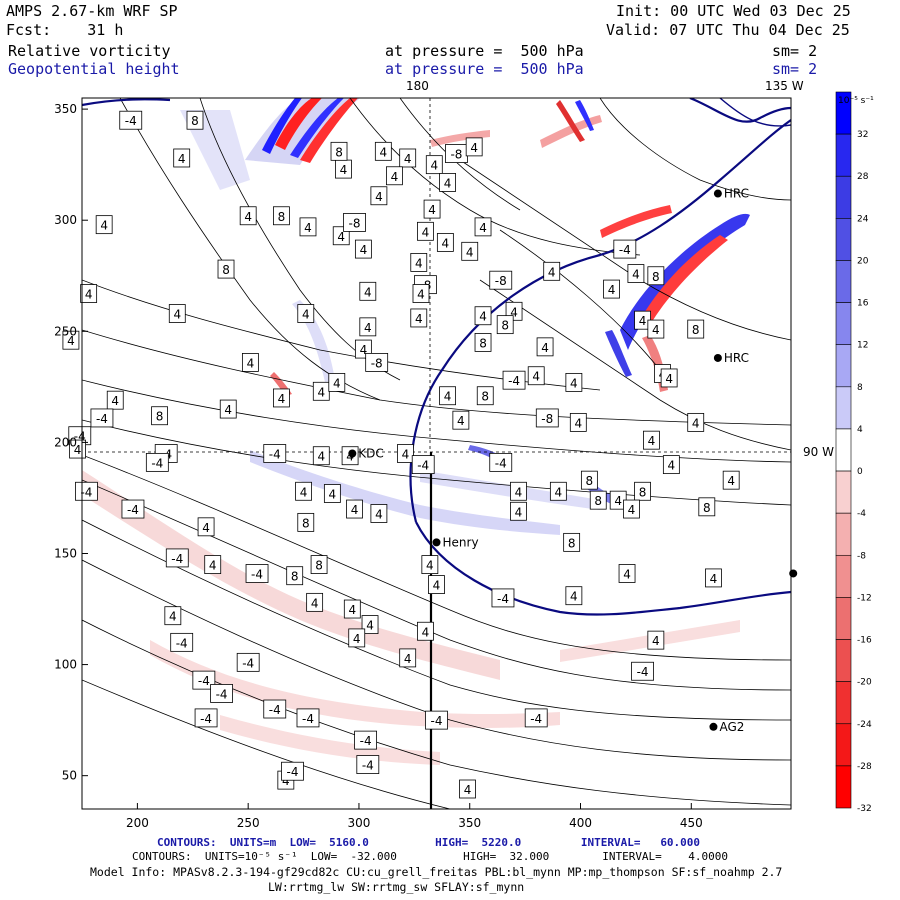 This screenshot has width=900, height=900. I want to click on colorbar-label: 24, so click(863, 219).